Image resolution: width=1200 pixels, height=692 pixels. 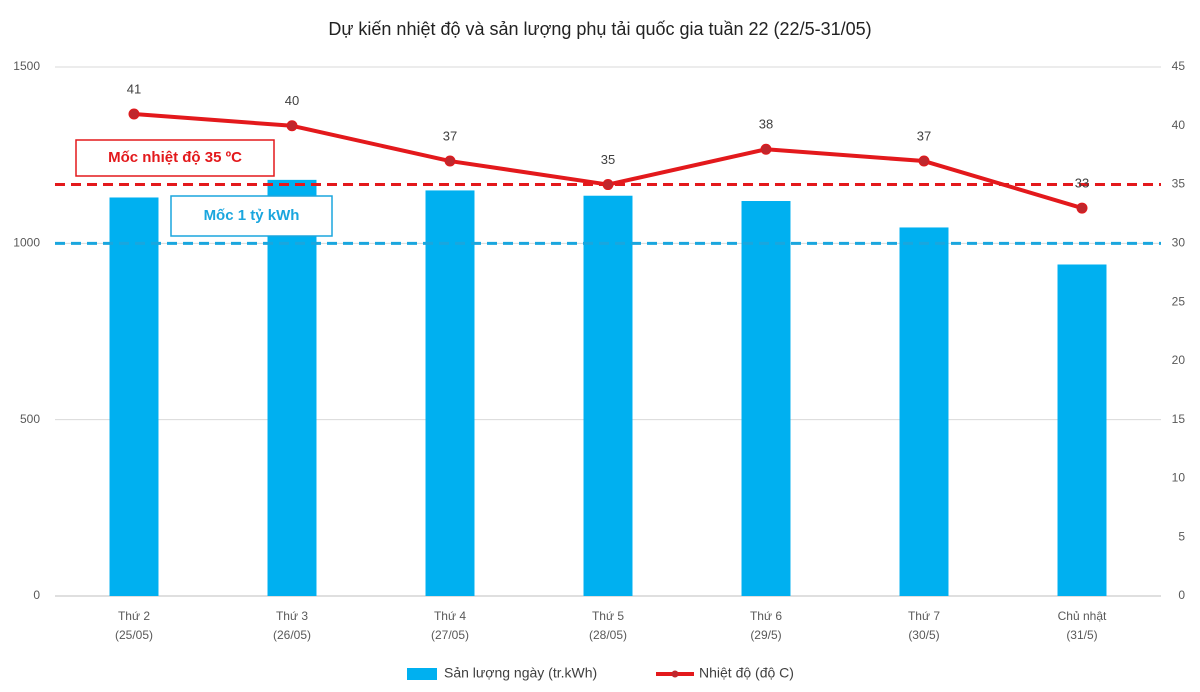 What do you see at coordinates (26, 66) in the screenshot?
I see `y-tick-label: 1500` at bounding box center [26, 66].